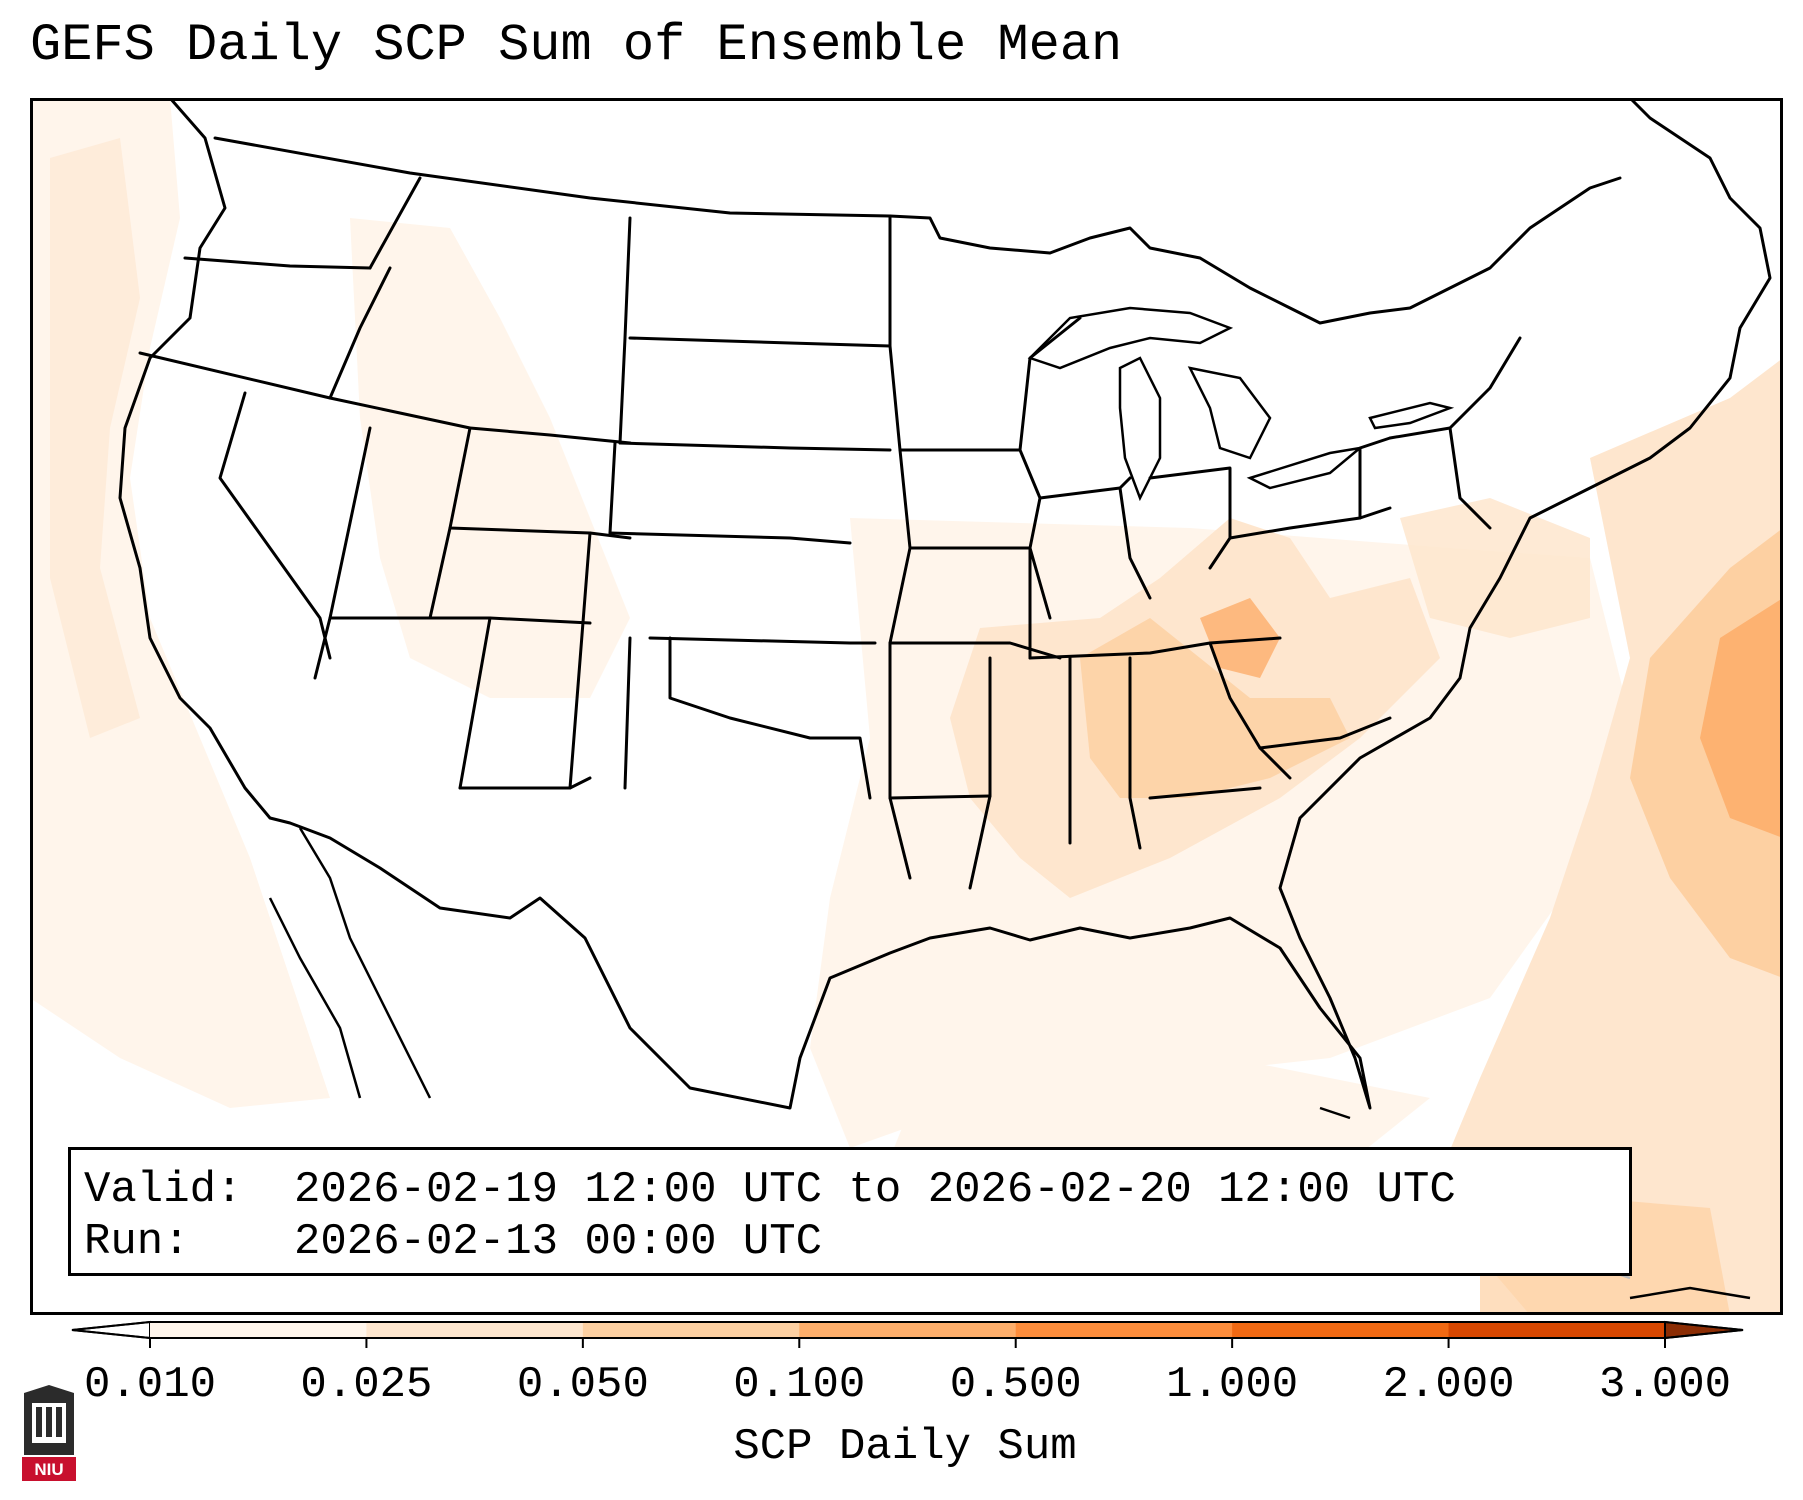 The width and height of the screenshot is (1803, 1500). I want to click on colorbar-tick-label: 2.000, so click(1448, 1385).